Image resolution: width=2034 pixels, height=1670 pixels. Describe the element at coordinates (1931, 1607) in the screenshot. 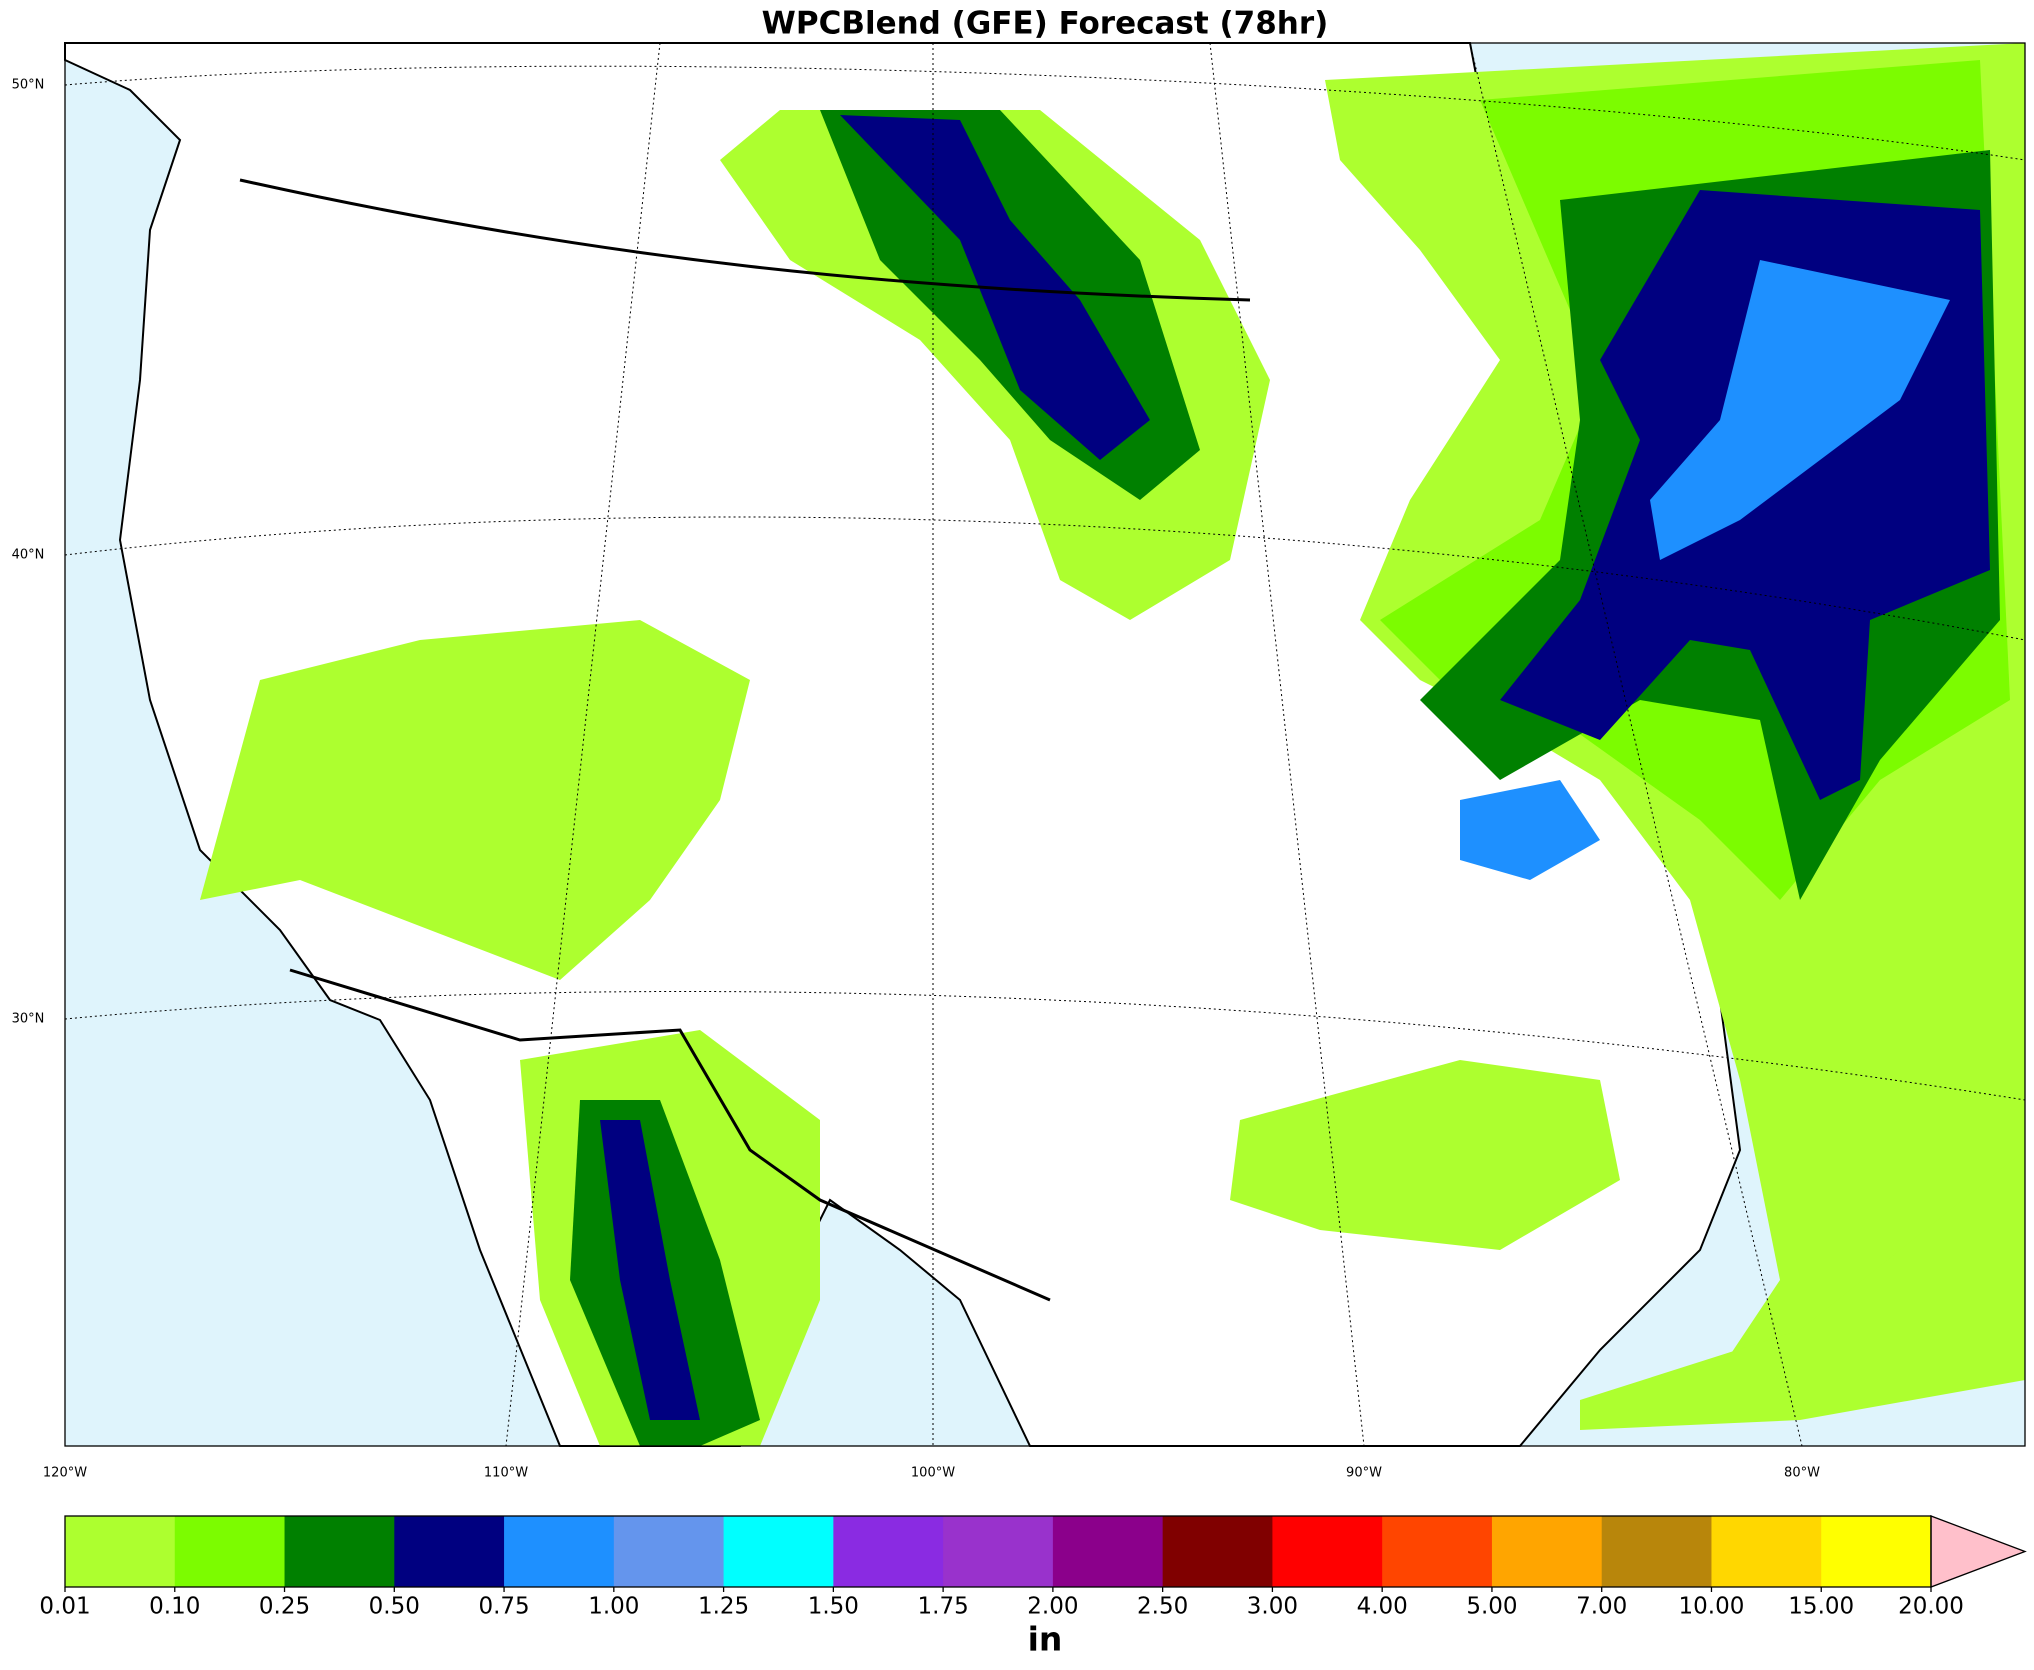

I see `colorbar-label: 20.00` at that location.